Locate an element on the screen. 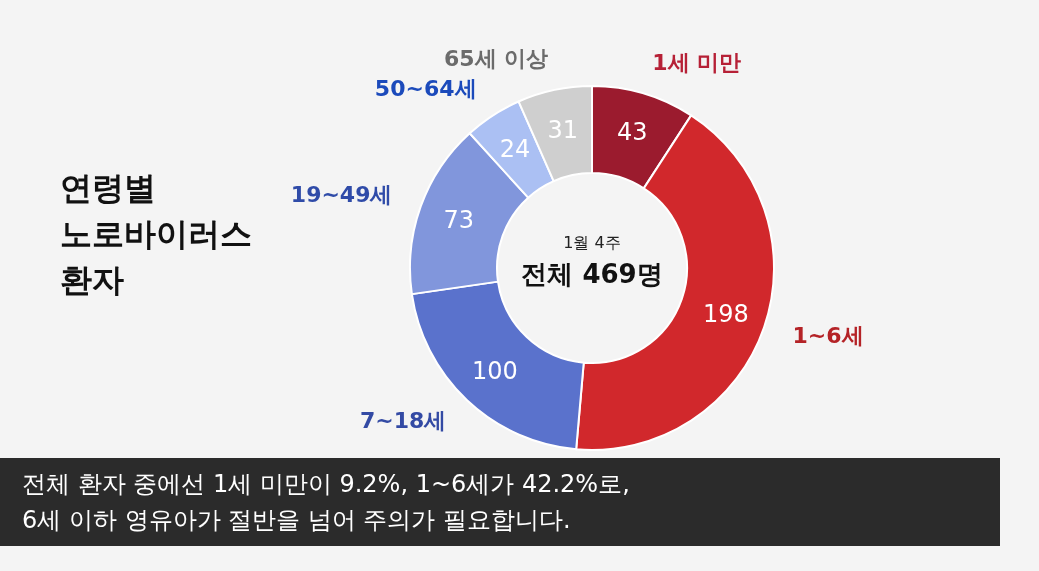 This screenshot has width=1039, height=571. text: 전체 환자 중에선 1세 미만이 9.2%, 1~6세가 42.2%로, 6세 이하 영유아가 절반을 넘어 주의가 필요합니다. is located at coordinates (326, 502).